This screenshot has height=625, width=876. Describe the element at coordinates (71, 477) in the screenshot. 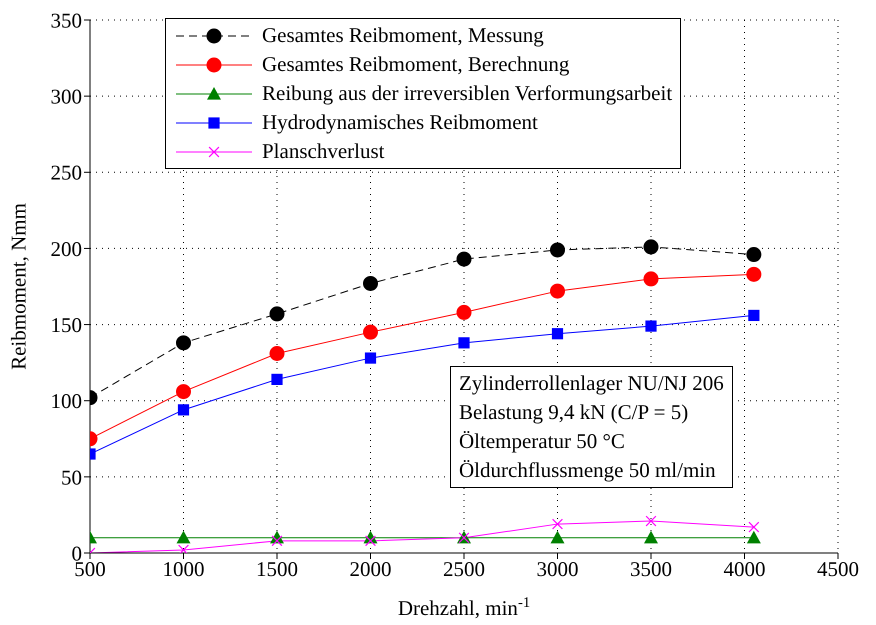

I see `y-tick-label: 50` at that location.